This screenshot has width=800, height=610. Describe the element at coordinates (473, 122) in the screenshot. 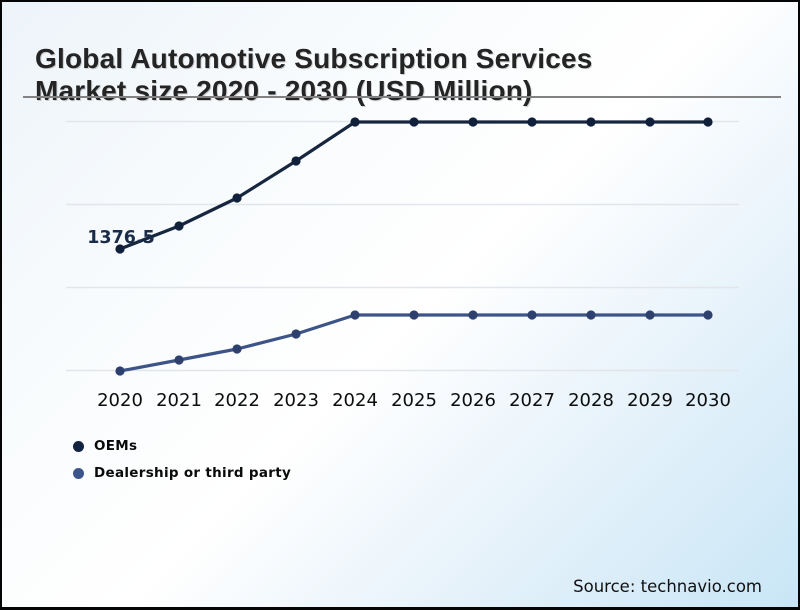

I see `data-point-oems-2026` at that location.